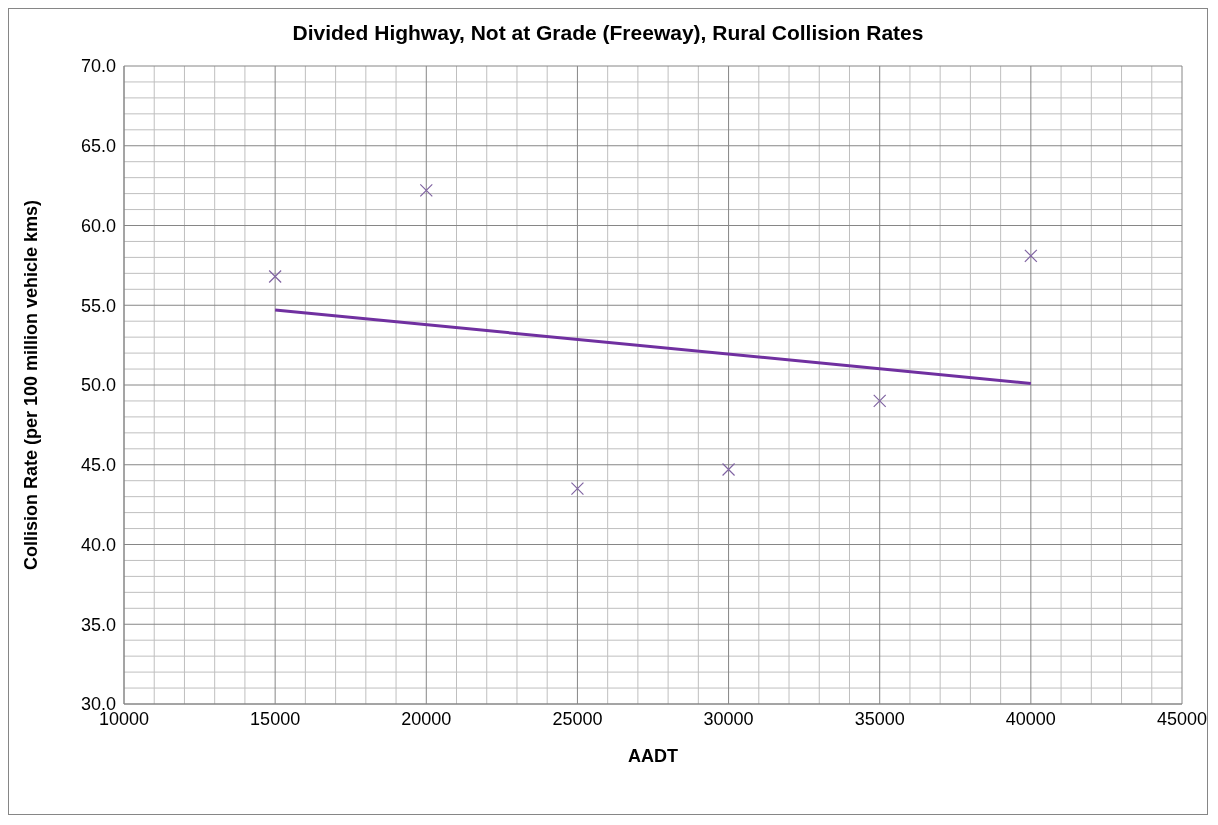 The height and width of the screenshot is (825, 1218). What do you see at coordinates (608, 33) in the screenshot?
I see `chart-title: Divided Highway, Not at Grade (Freeway), Rural Collision Rates` at bounding box center [608, 33].